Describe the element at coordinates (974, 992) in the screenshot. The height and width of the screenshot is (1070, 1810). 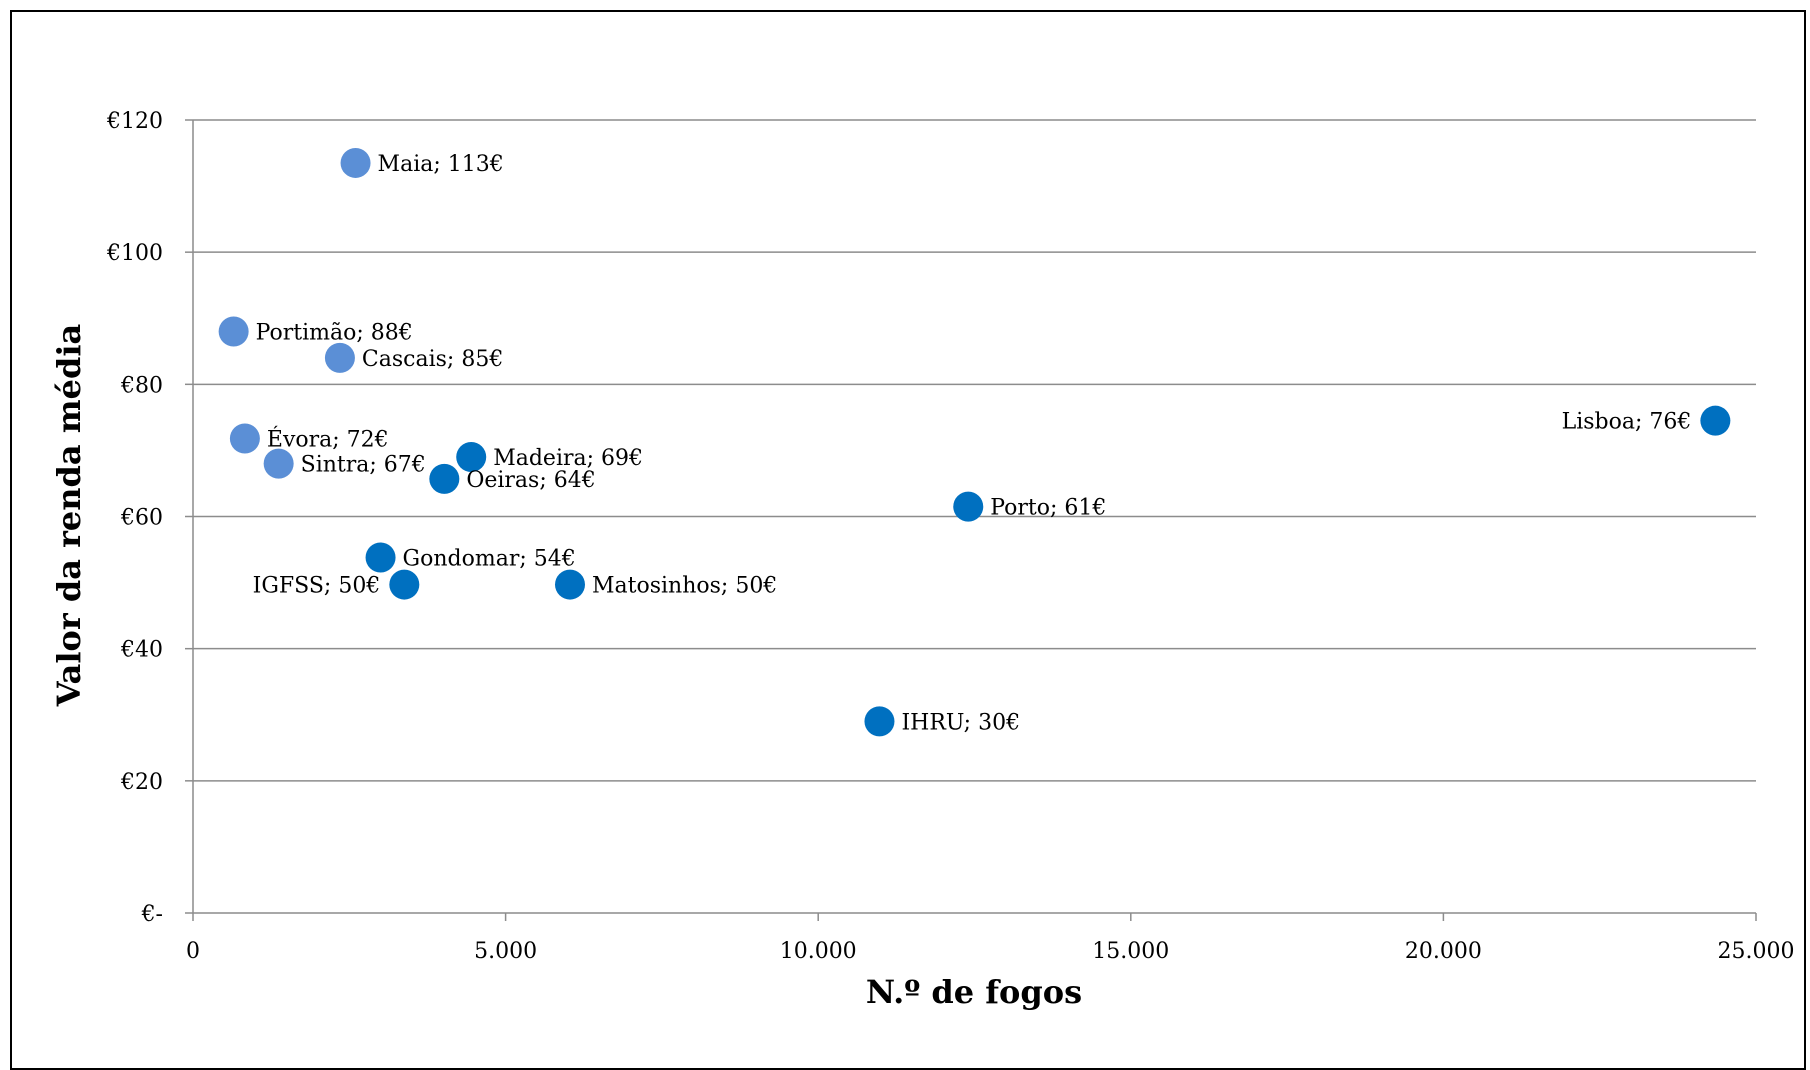
I see `x-axis-title: N.º de fogos` at that location.